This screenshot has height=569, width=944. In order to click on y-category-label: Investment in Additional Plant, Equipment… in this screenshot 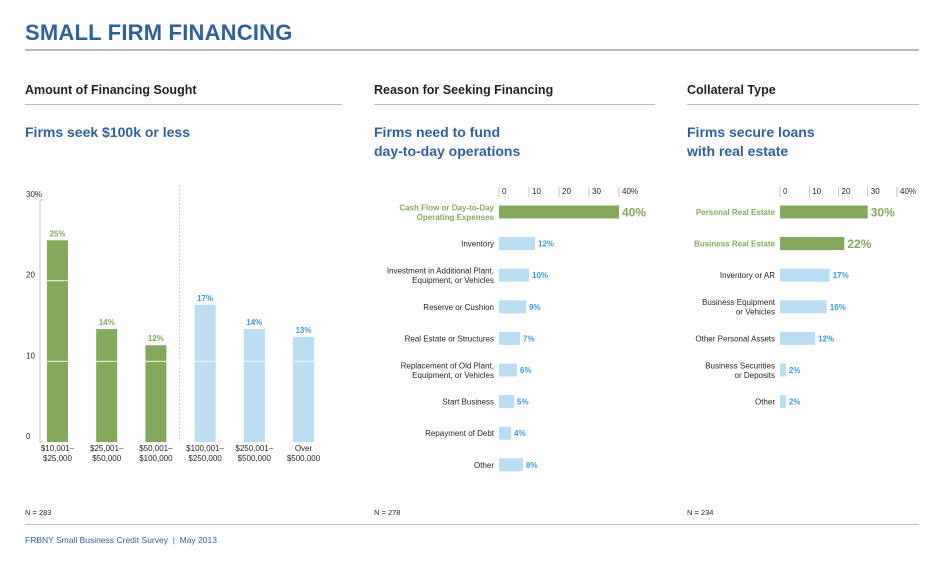, I will do `click(440, 275)`.